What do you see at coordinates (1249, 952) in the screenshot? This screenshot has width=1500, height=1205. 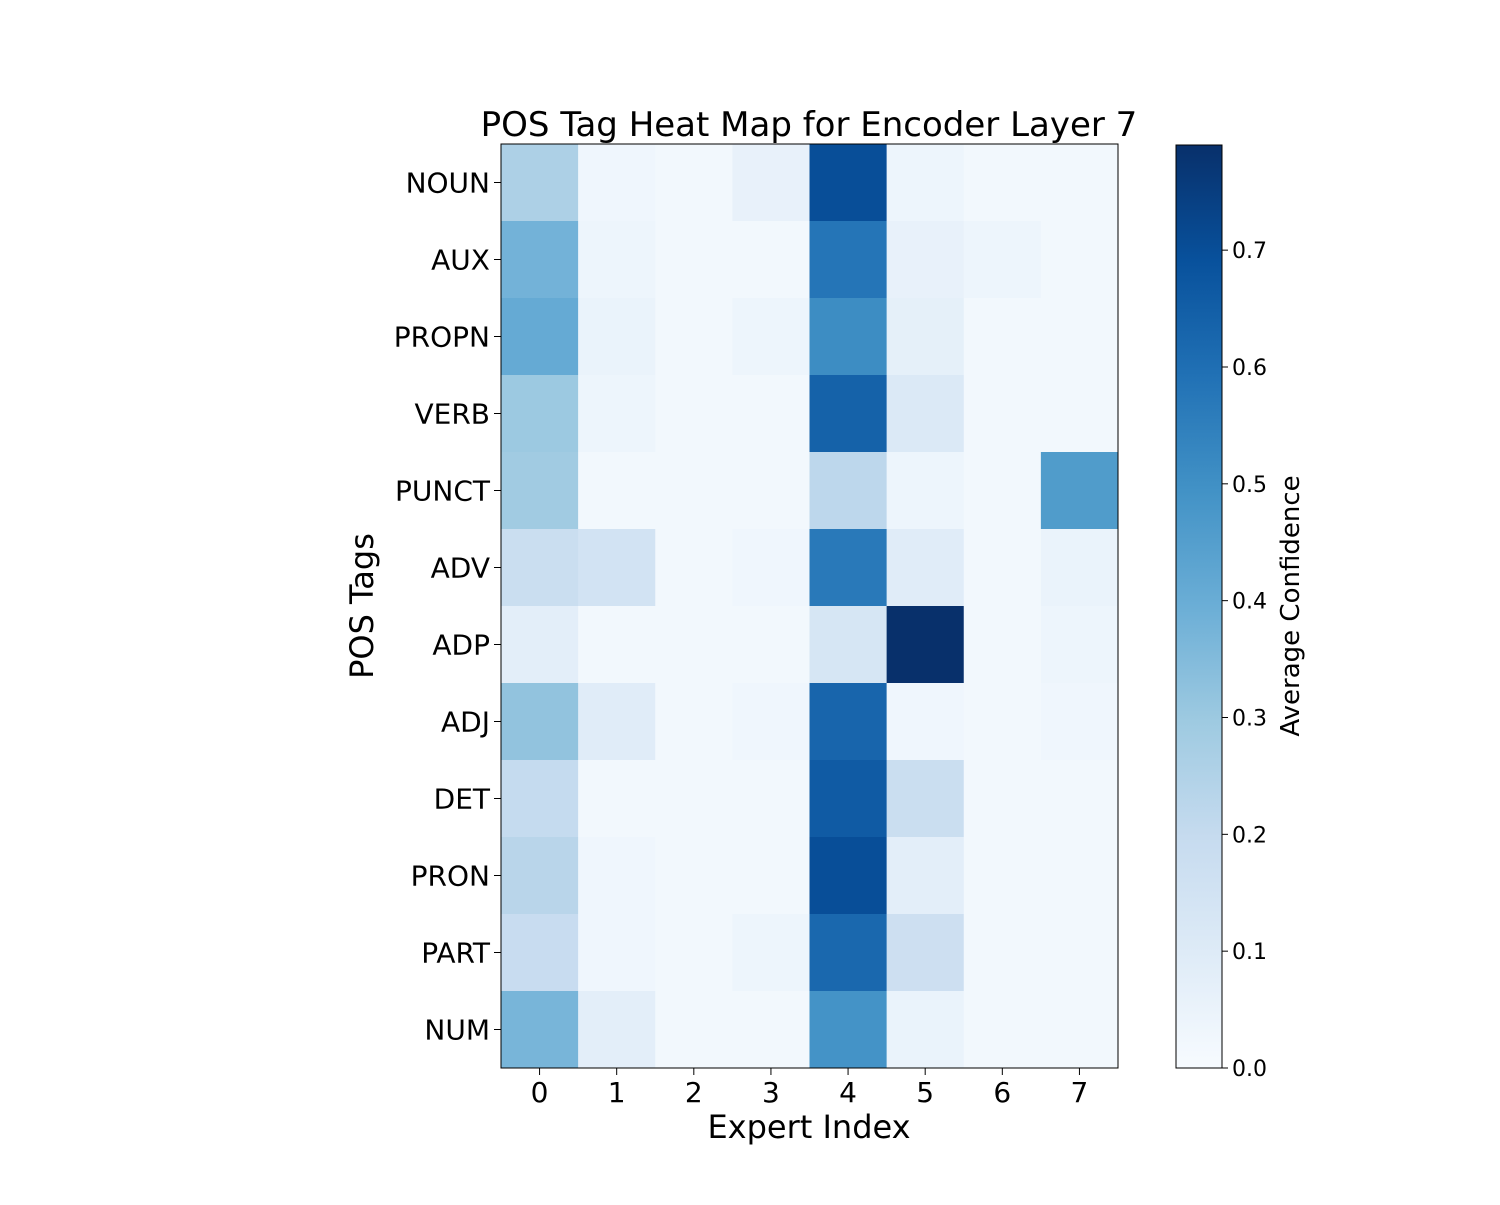 I see `colorbar-tick-label: 0.1` at bounding box center [1249, 952].